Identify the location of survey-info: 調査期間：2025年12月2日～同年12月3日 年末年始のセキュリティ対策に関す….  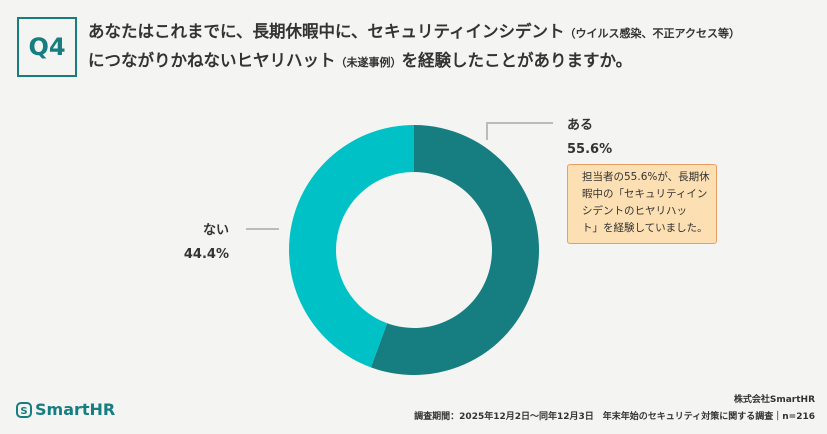
(614, 417).